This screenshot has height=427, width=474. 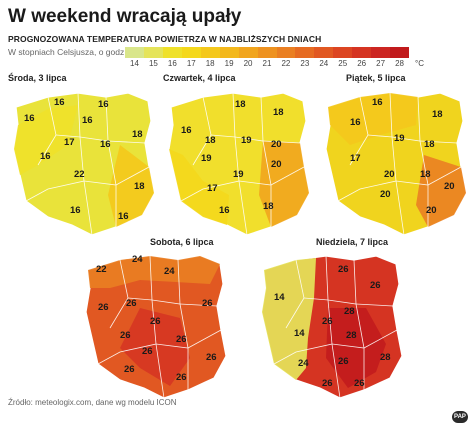 I want to click on poland-map: 22 24 24 26 26 26 26 26 26 26 26 26 26, so click(x=156, y=326).